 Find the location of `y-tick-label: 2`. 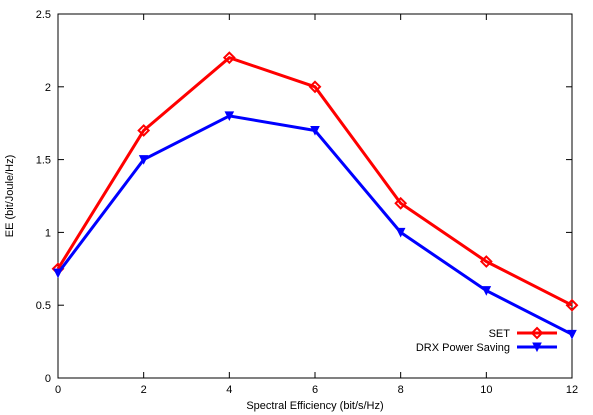

y-tick-label: 2 is located at coordinates (48, 88).